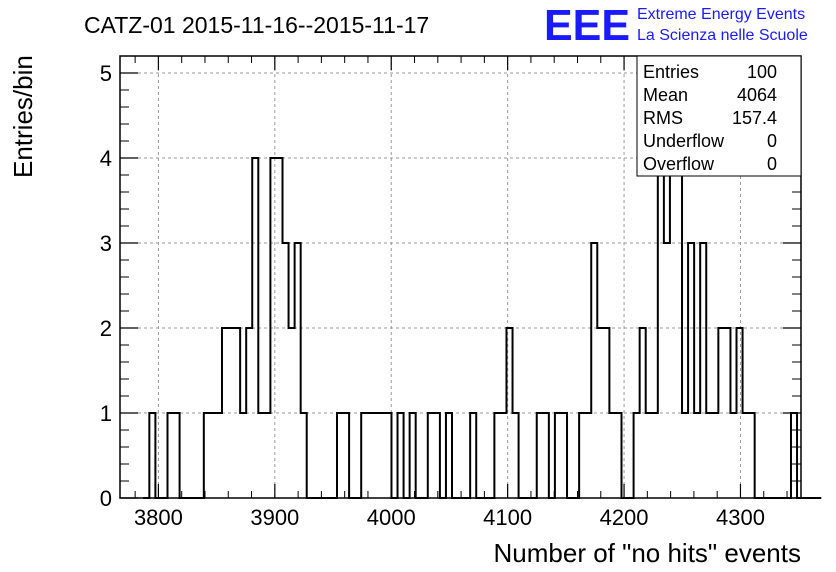 The height and width of the screenshot is (572, 836). What do you see at coordinates (754, 118) in the screenshot?
I see `stats-rms-value: 157.4` at bounding box center [754, 118].